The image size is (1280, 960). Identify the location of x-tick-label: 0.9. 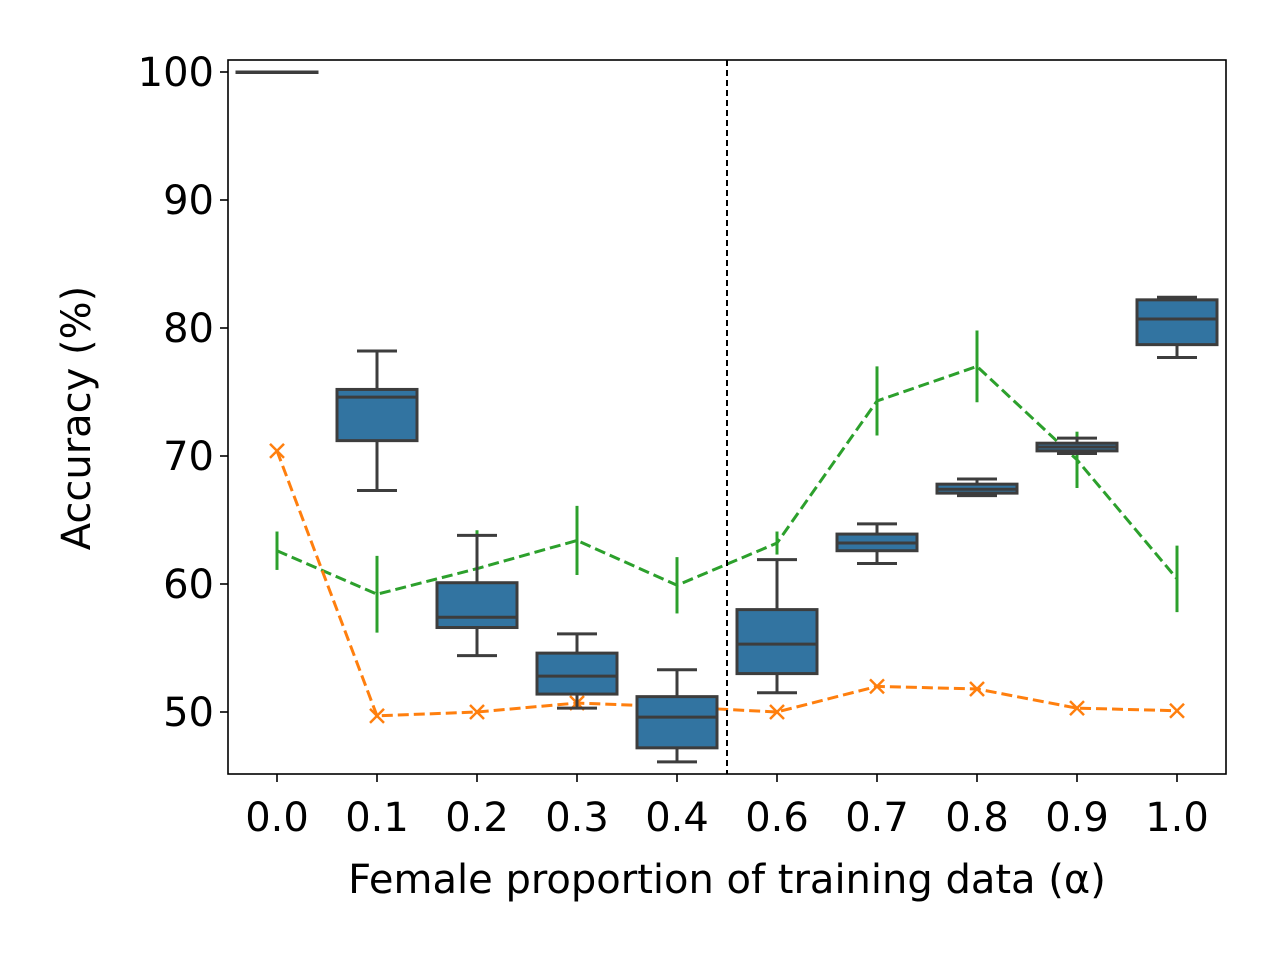
(1077, 818).